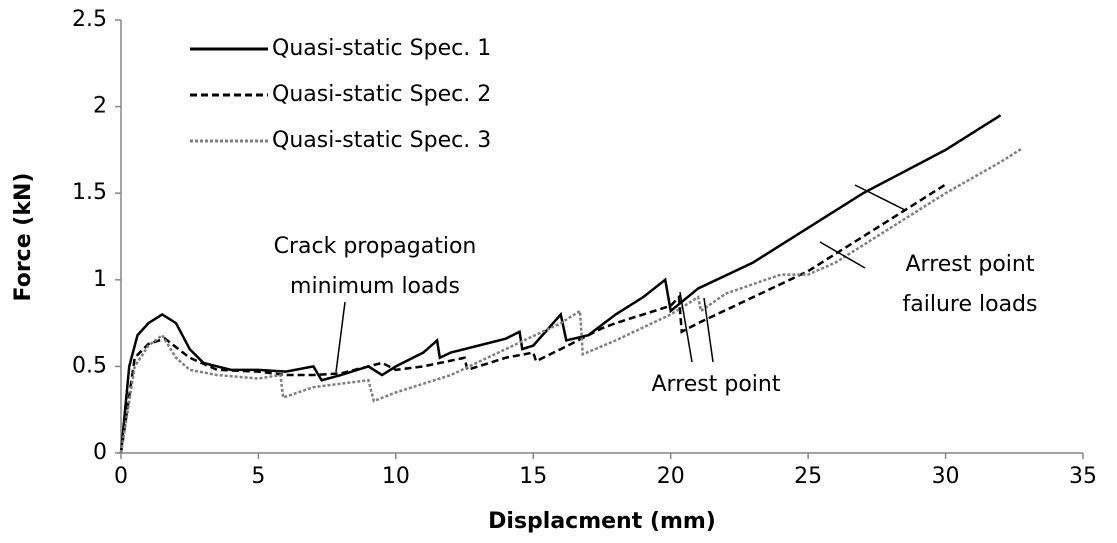 The width and height of the screenshot is (1117, 543). I want to click on y-tick-label: 2.5, so click(89, 19).